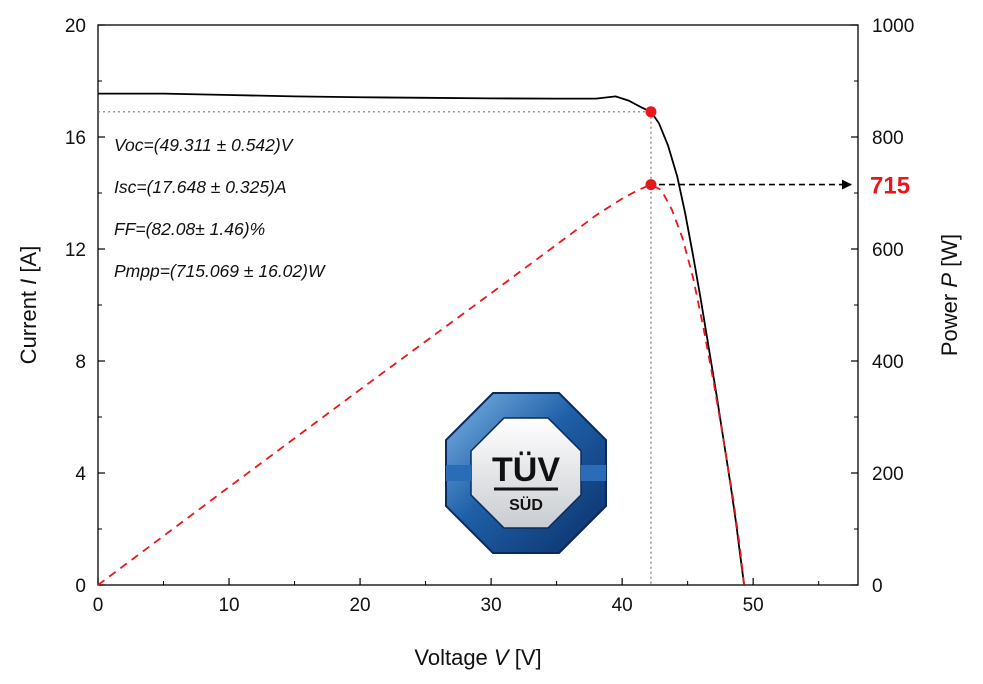 The image size is (983, 684). Describe the element at coordinates (80, 474) in the screenshot. I see `y-left-tick-label: 4` at that location.